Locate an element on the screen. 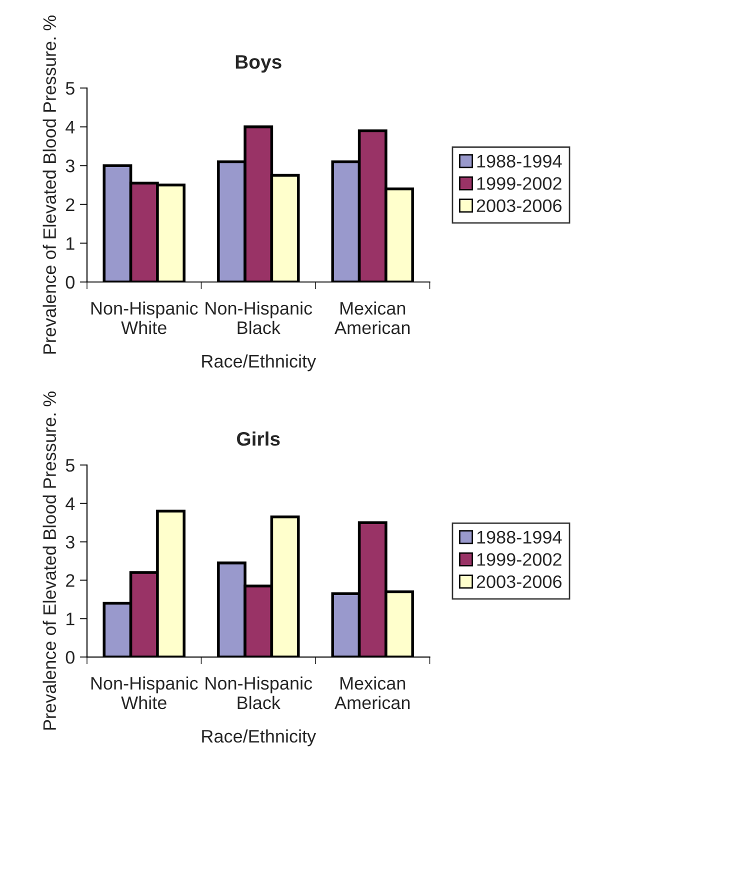 Image resolution: width=750 pixels, height=891 pixels. chart-title: Girls is located at coordinates (258, 438).